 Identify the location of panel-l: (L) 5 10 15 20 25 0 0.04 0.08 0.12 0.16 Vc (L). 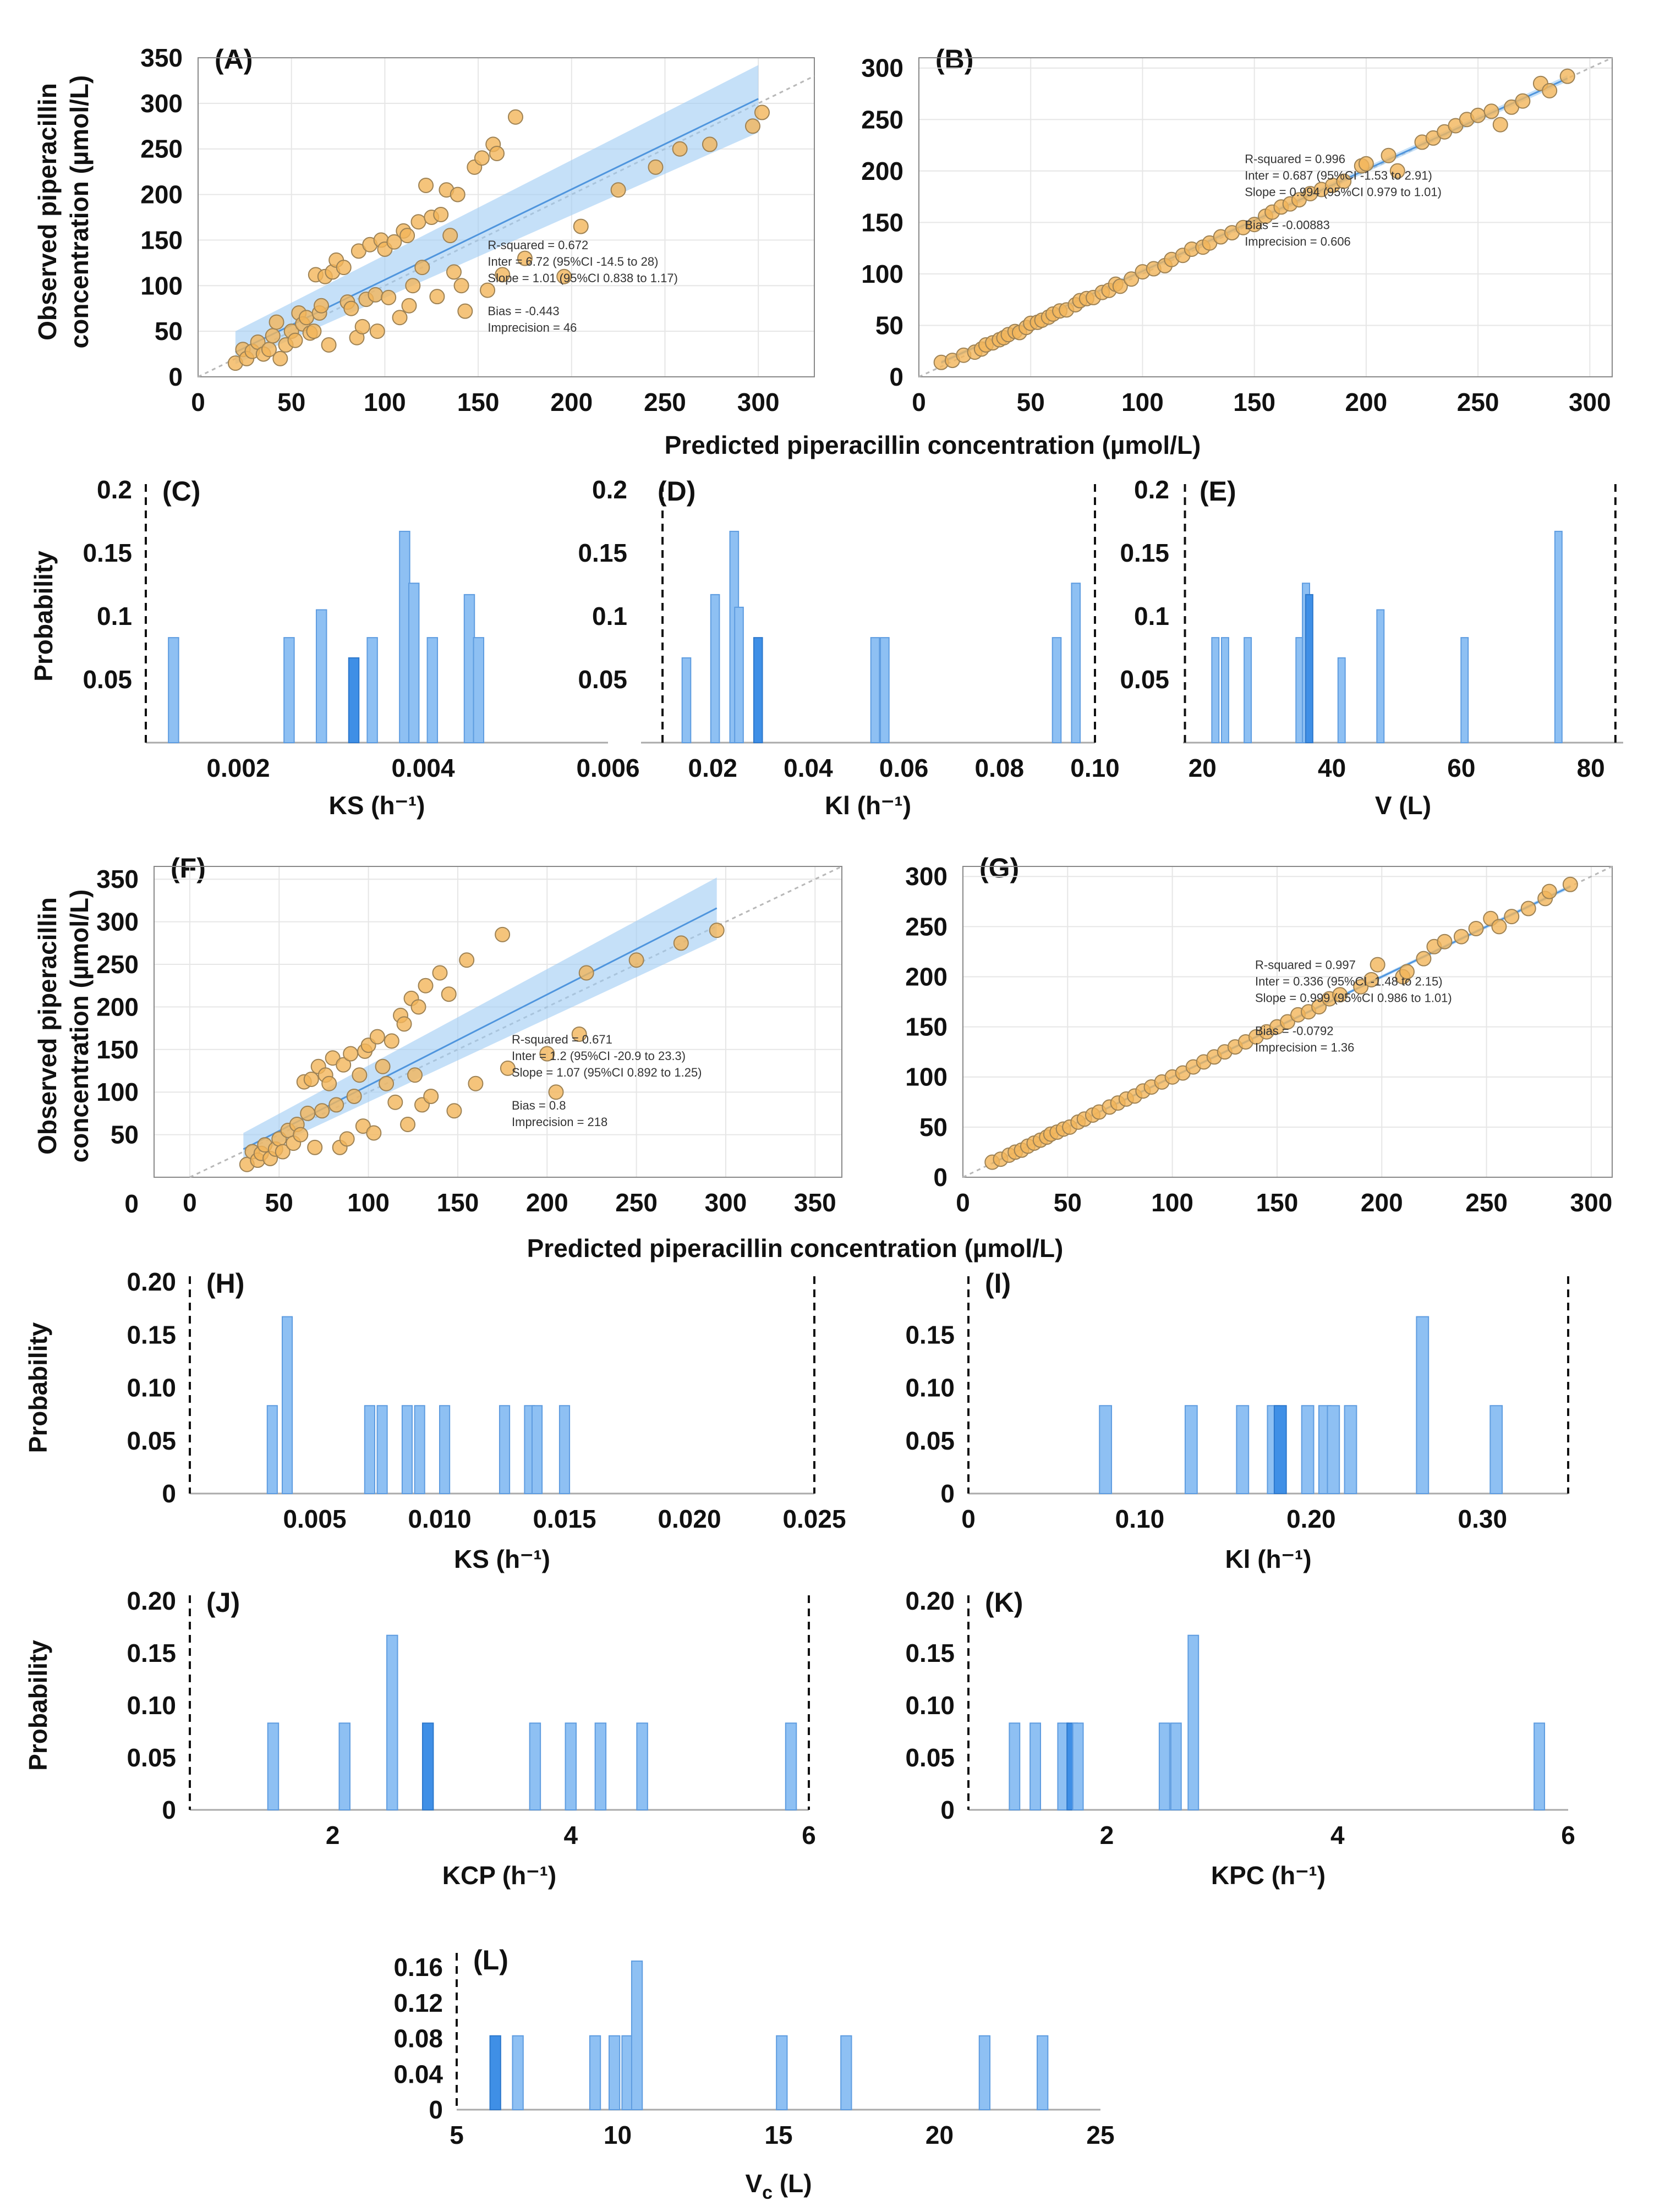
(753, 2074).